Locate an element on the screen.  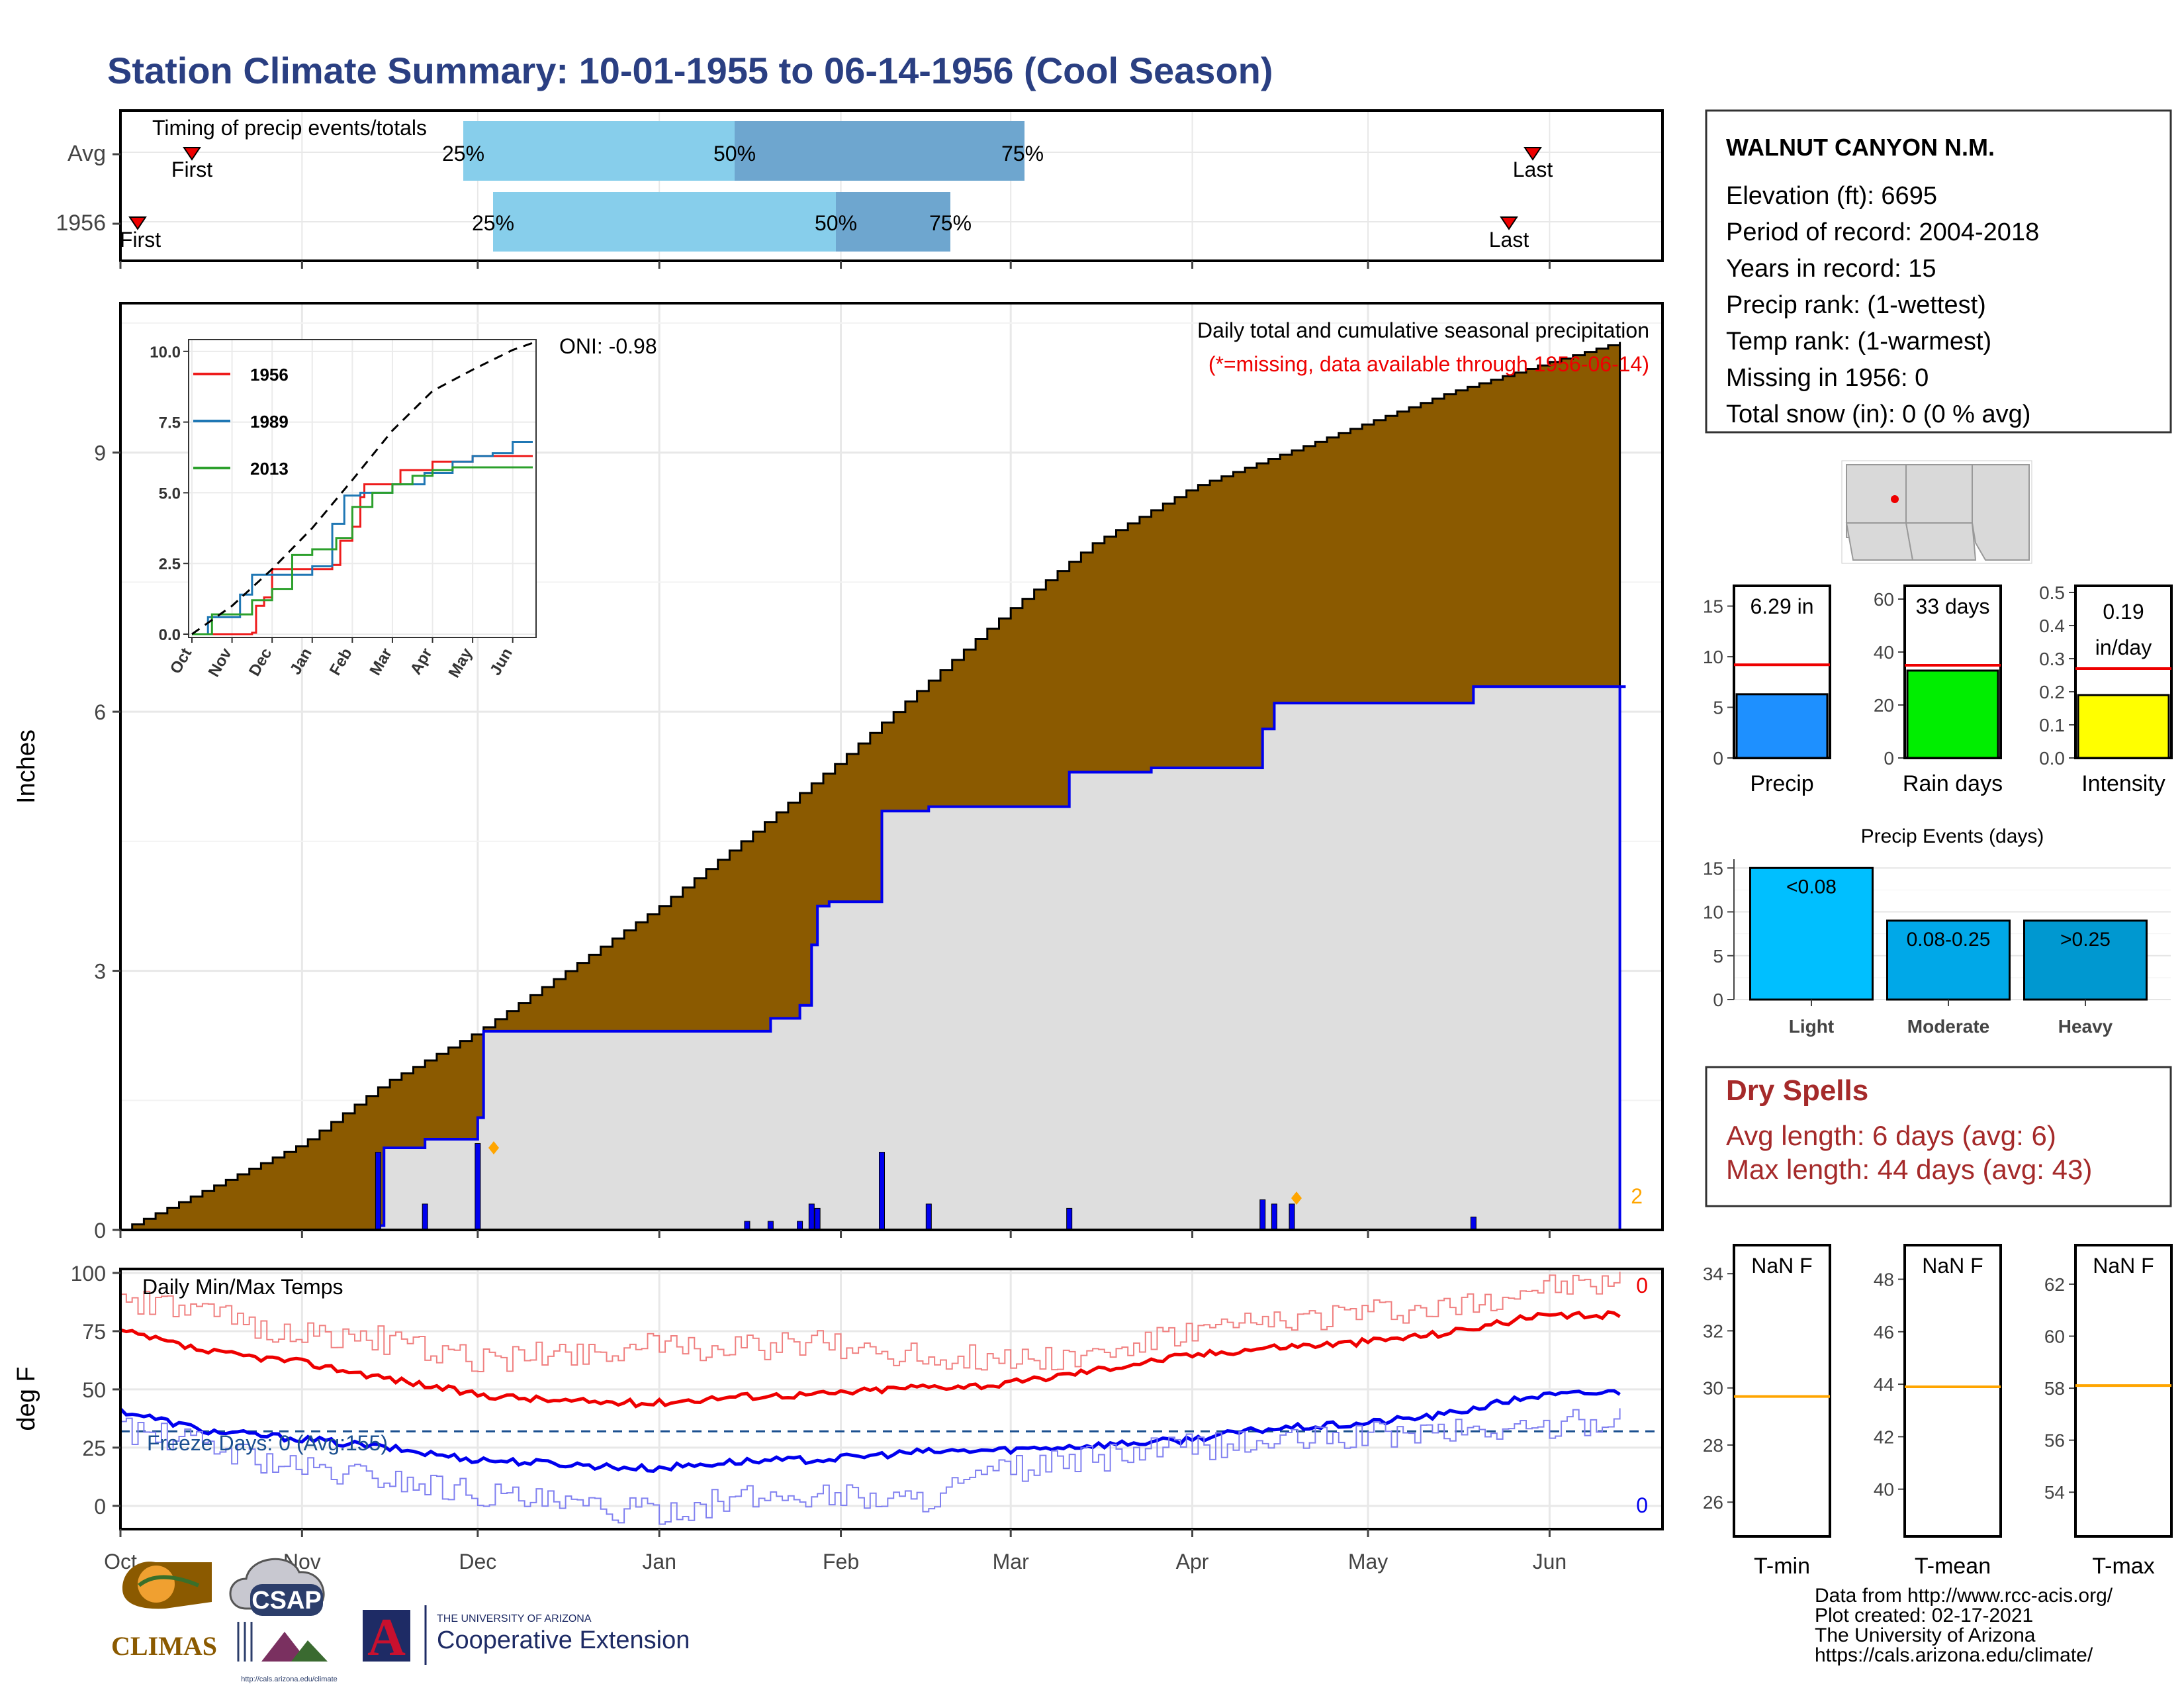
station-line: Period of record: 2004-2018 is located at coordinates (1883, 232).